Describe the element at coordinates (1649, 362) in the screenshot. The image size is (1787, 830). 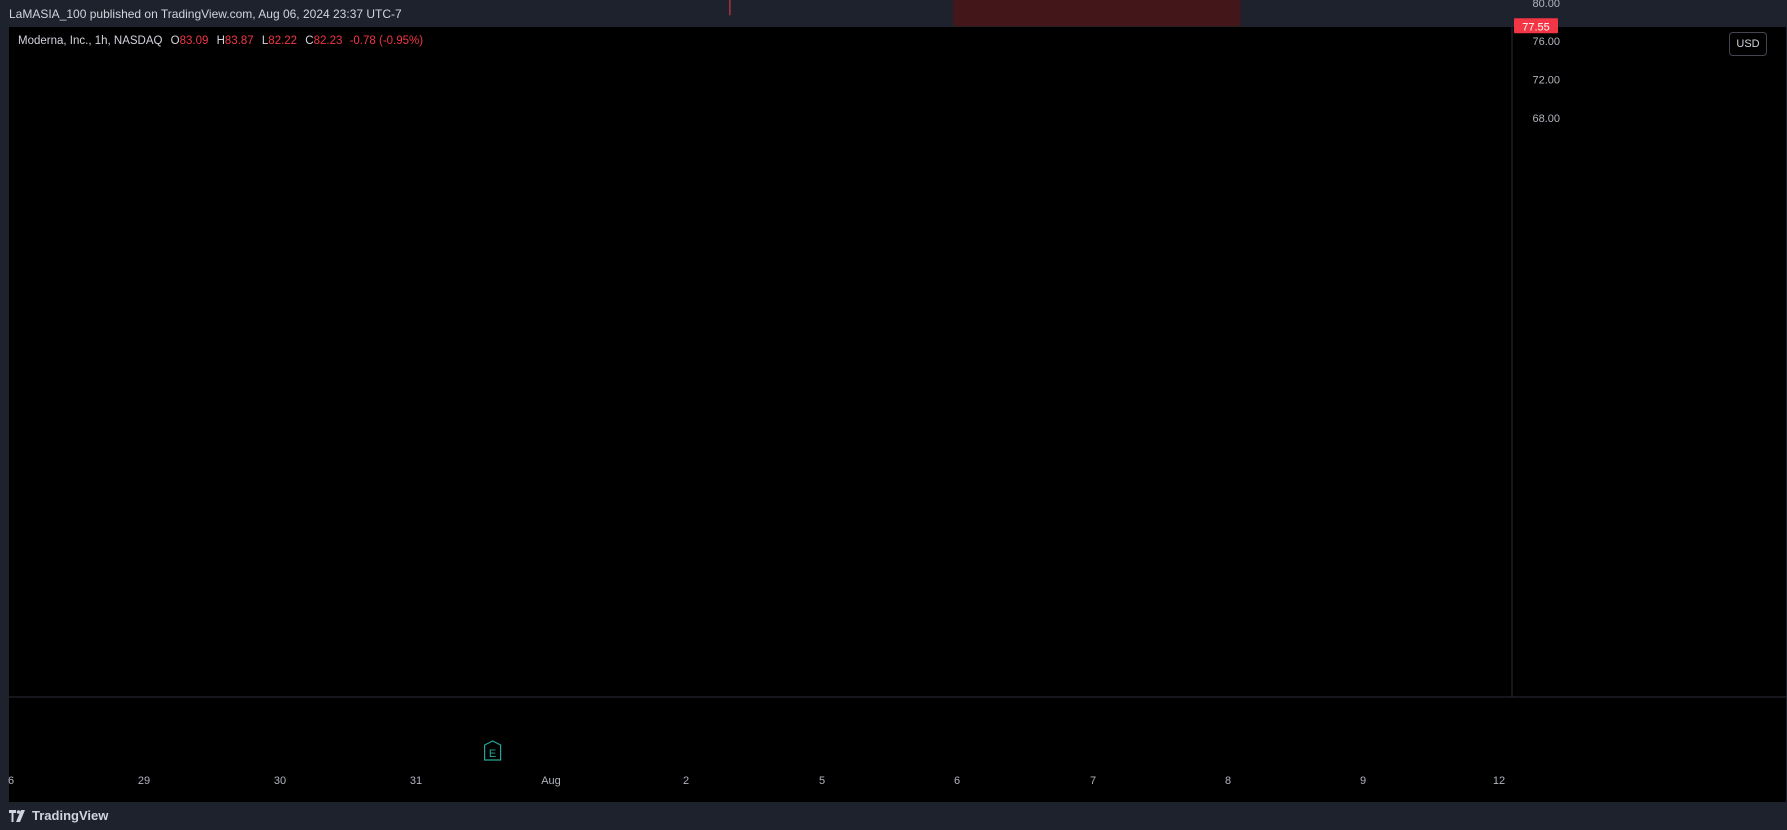
I see `price-axis` at that location.